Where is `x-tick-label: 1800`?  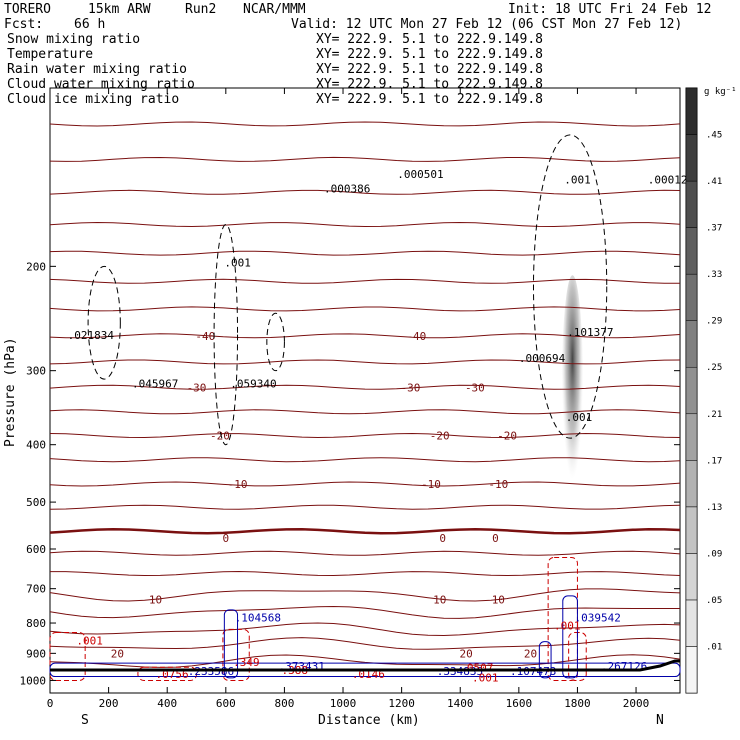 x-tick-label: 1800 is located at coordinates (577, 703).